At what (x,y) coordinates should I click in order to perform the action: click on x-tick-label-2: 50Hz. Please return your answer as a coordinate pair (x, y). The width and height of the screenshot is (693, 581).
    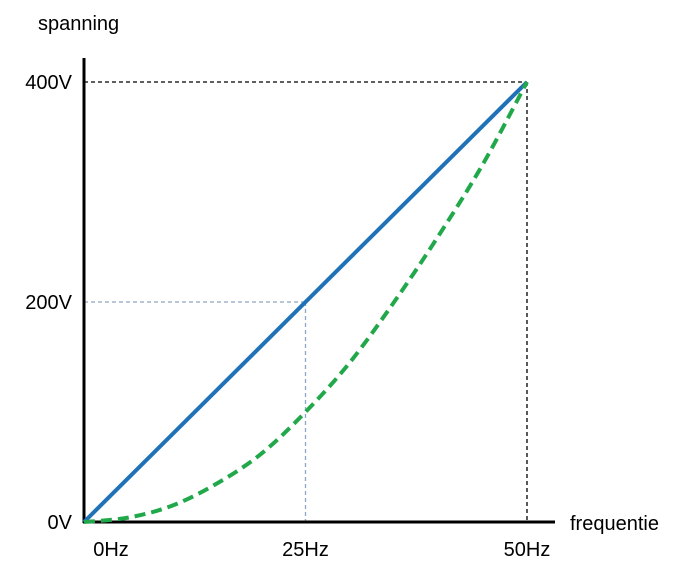
    Looking at the image, I should click on (527, 550).